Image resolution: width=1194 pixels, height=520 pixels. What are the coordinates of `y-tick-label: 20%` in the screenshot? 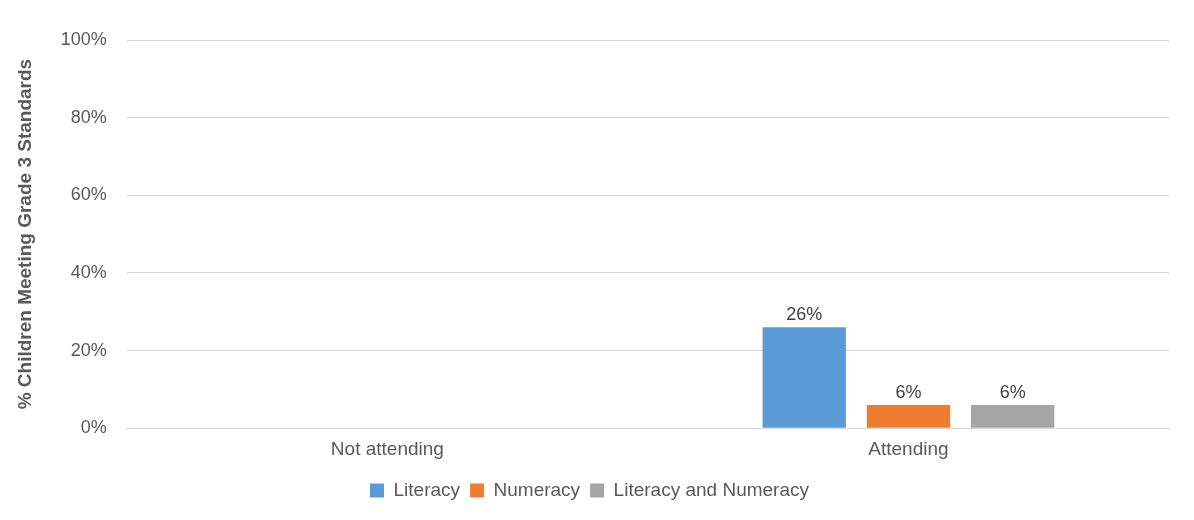 It's located at (88, 349).